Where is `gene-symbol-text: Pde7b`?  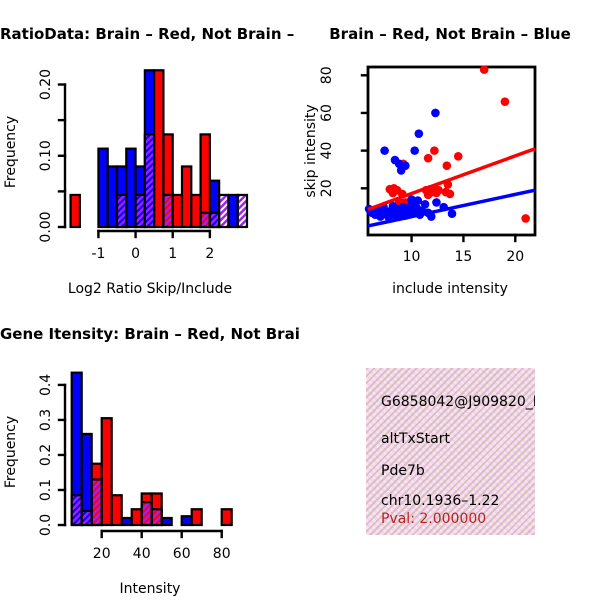
gene-symbol-text: Pde7b is located at coordinates (403, 471).